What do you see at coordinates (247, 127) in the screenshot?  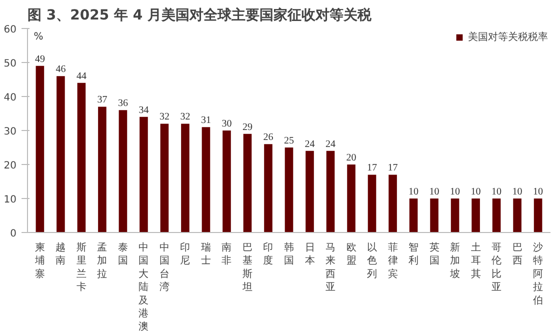 I see `data-label: 29` at bounding box center [247, 127].